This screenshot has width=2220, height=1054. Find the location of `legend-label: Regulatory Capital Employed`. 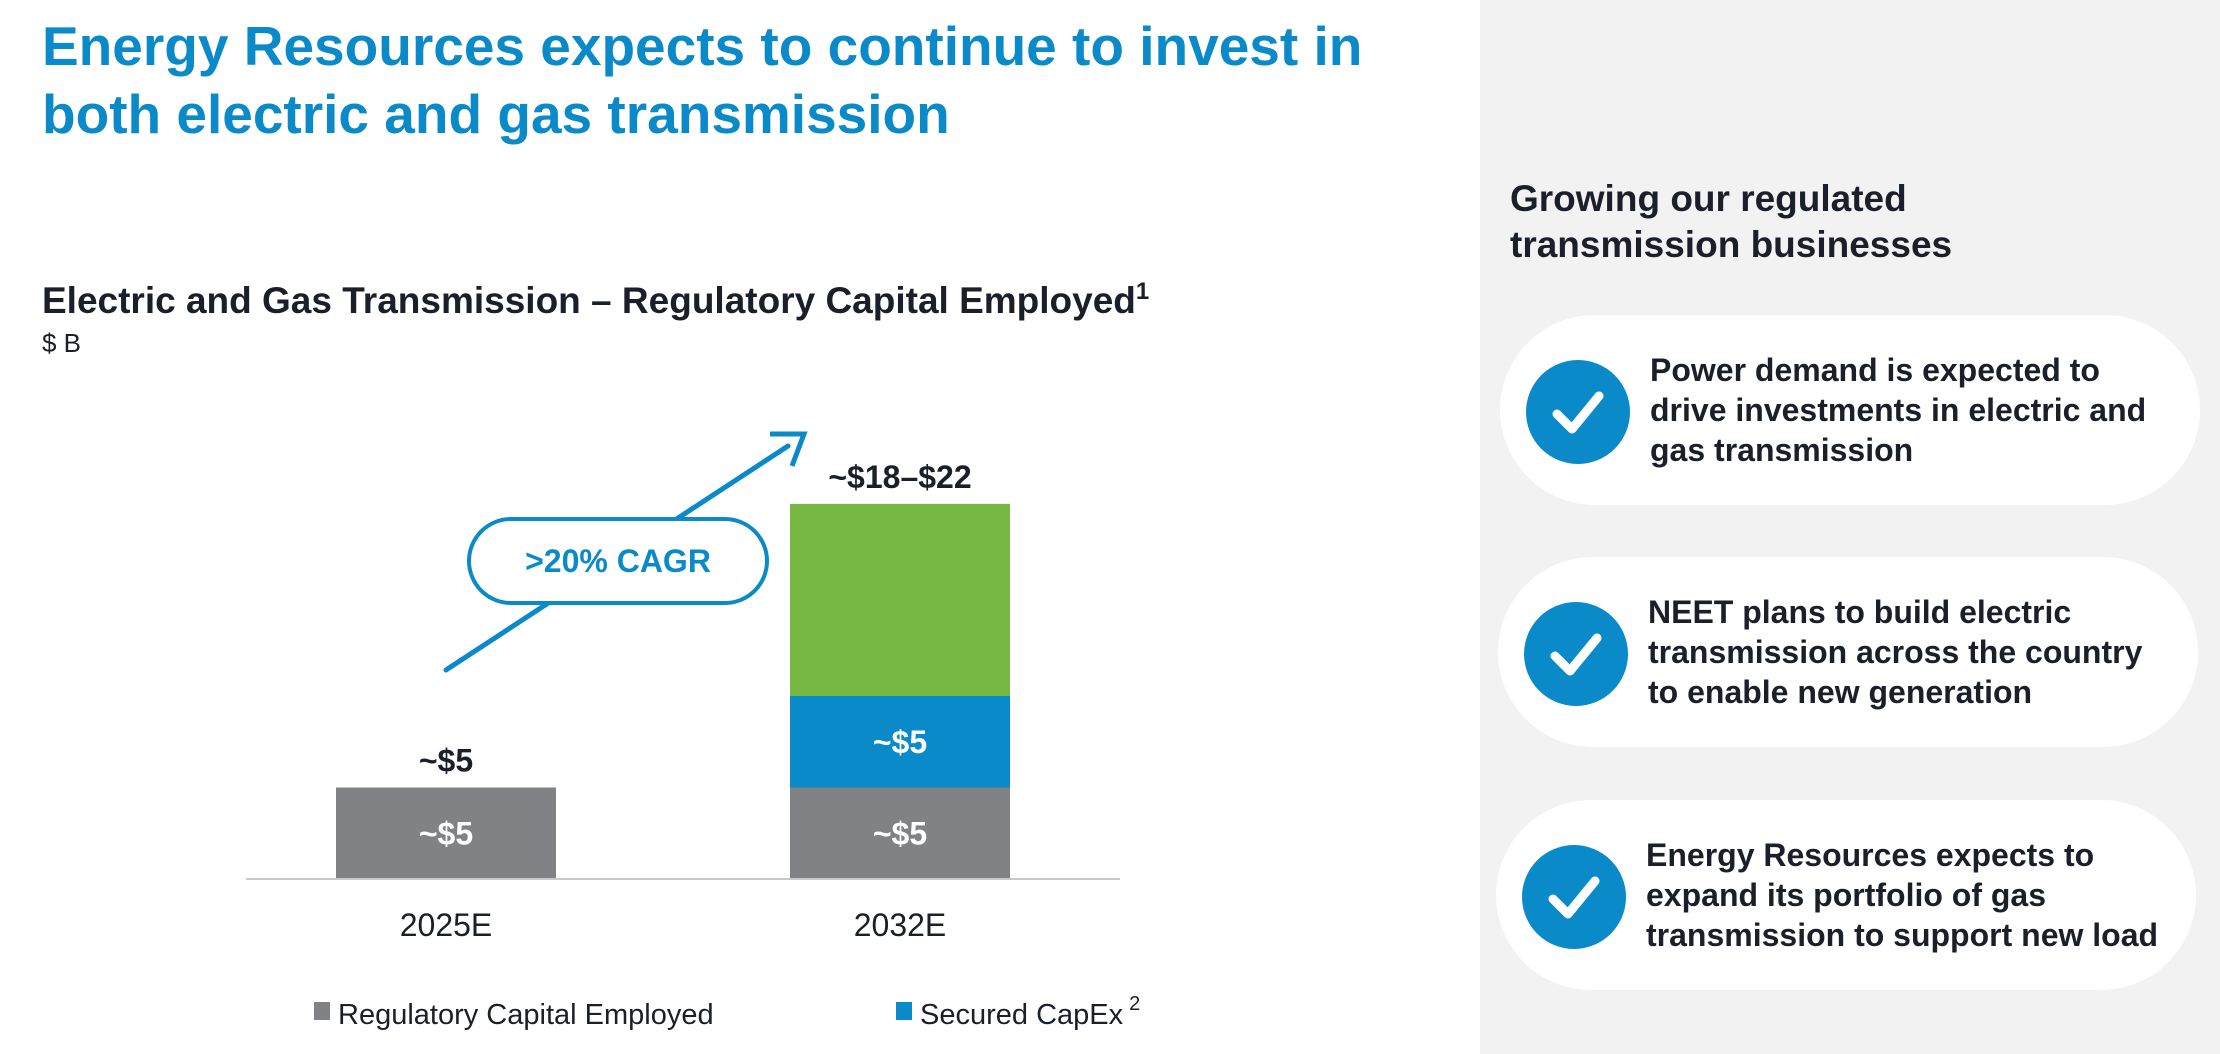

legend-label: Regulatory Capital Employed is located at coordinates (526, 1015).